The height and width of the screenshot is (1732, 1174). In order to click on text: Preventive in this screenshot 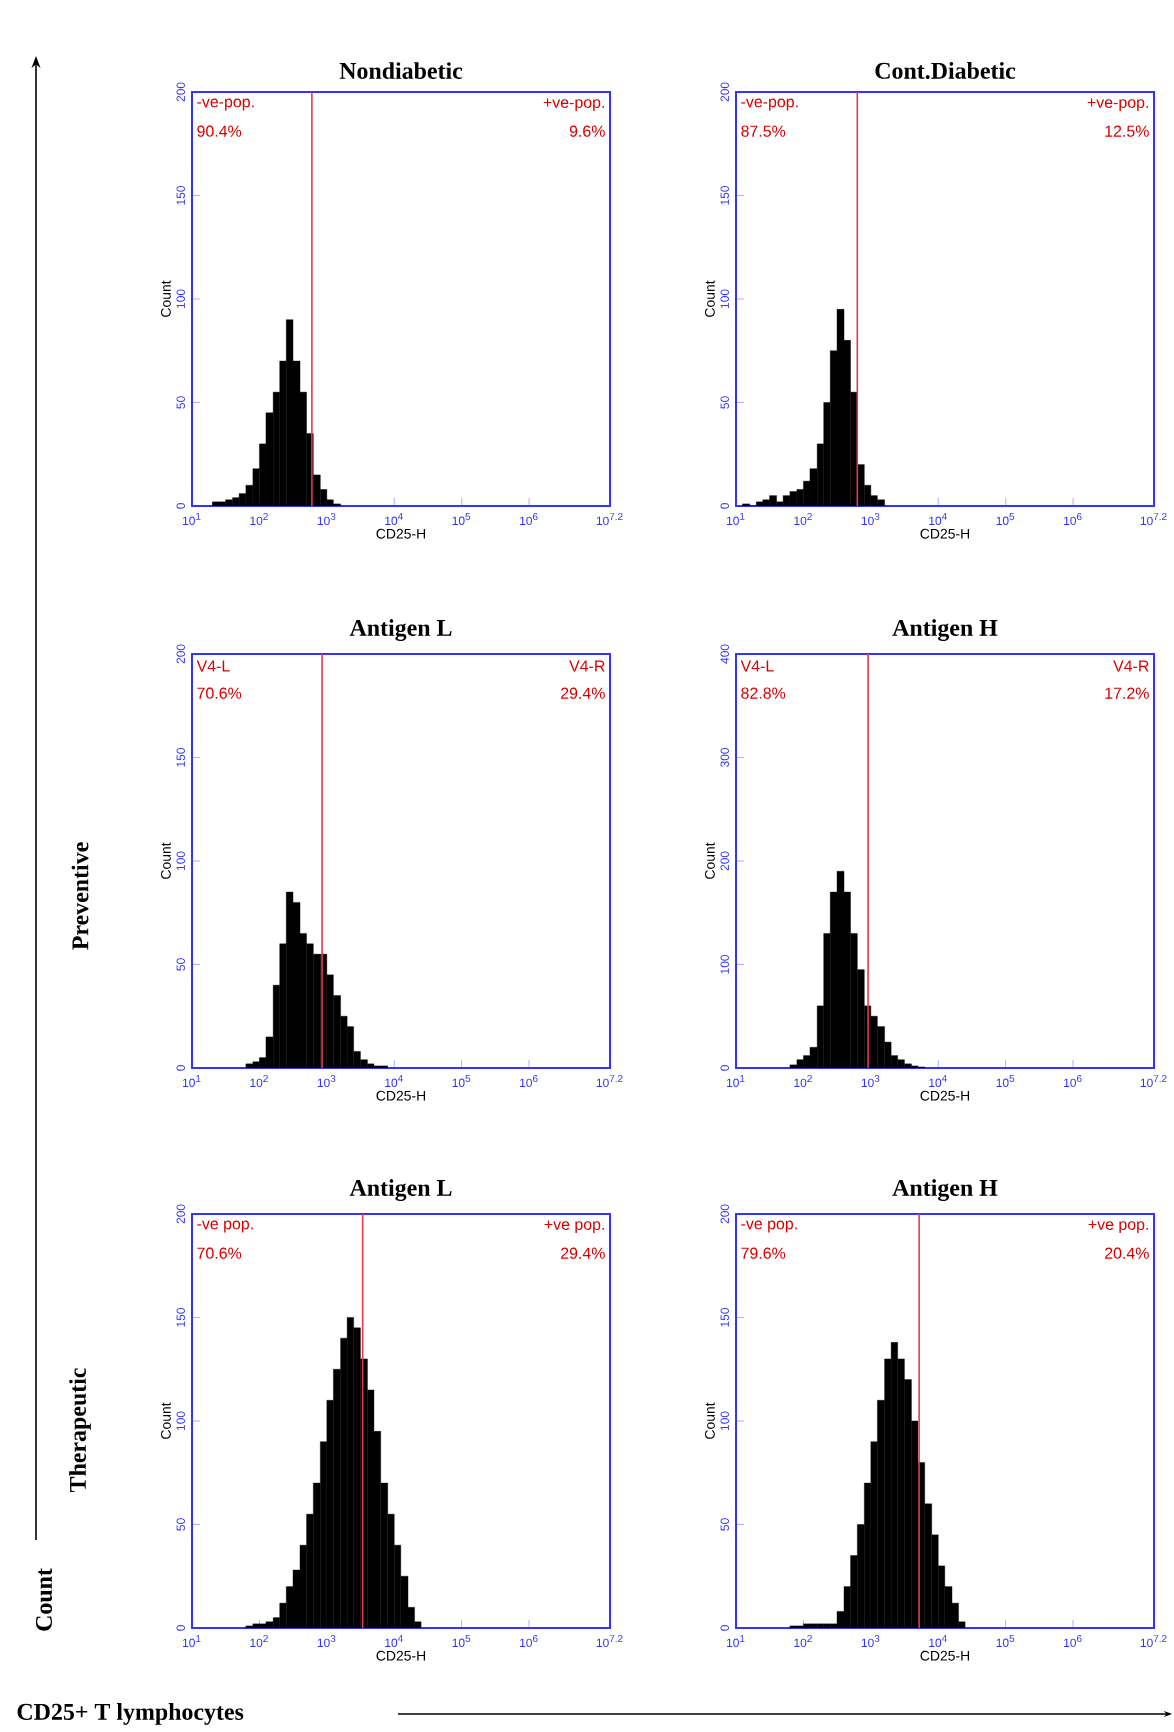, I will do `click(80, 896)`.